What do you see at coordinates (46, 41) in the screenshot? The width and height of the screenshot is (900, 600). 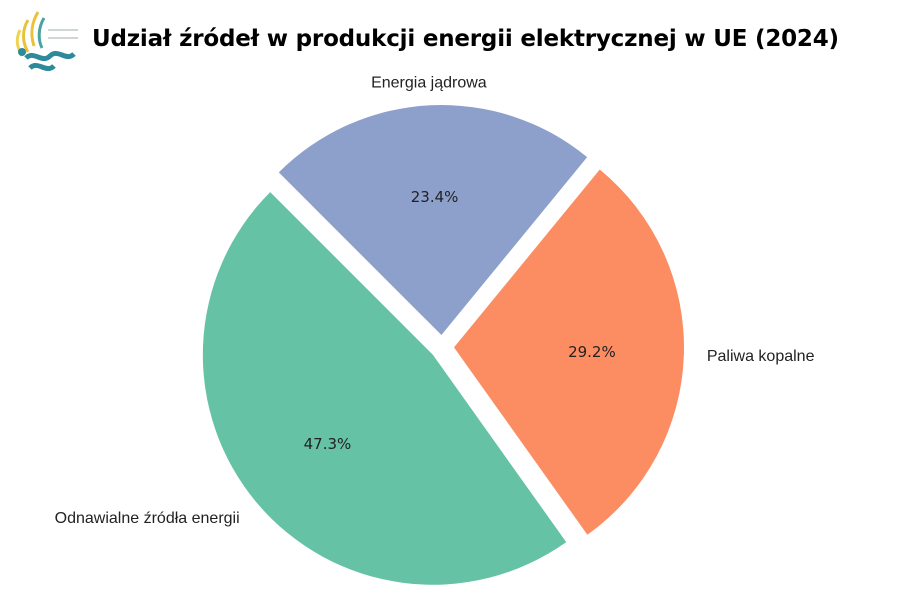 I see `leaf-wave-logo-icon` at bounding box center [46, 41].